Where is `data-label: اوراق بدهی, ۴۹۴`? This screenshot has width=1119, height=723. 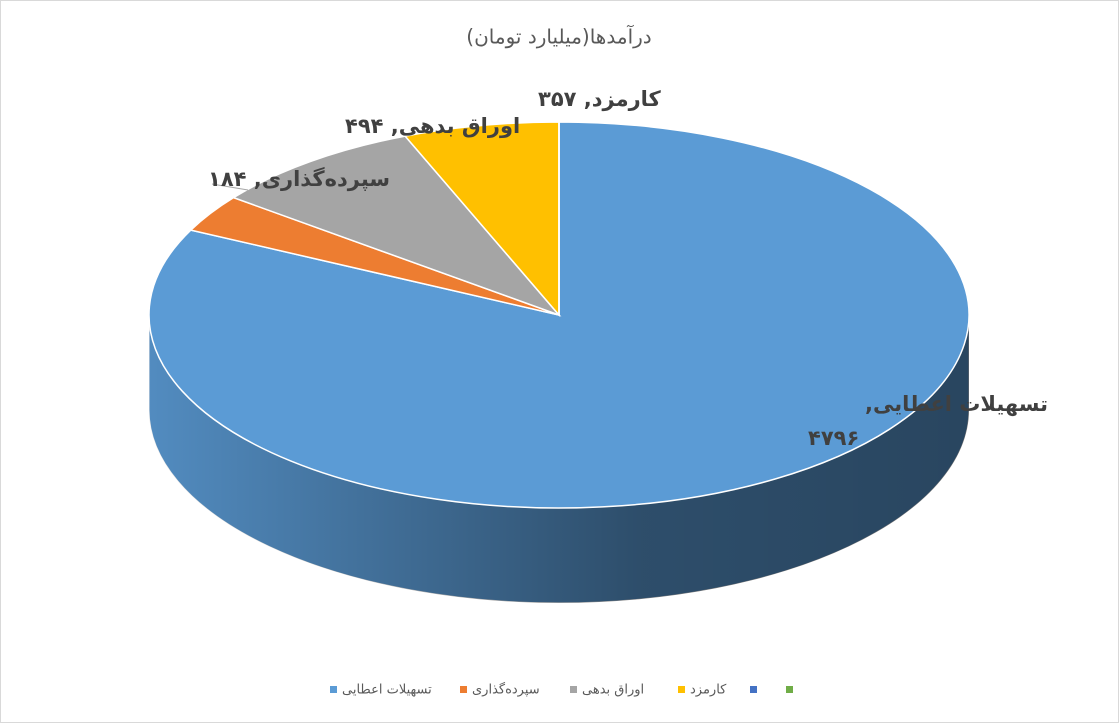 data-label: اوراق بدهی, ۴۹۴ is located at coordinates (432, 126).